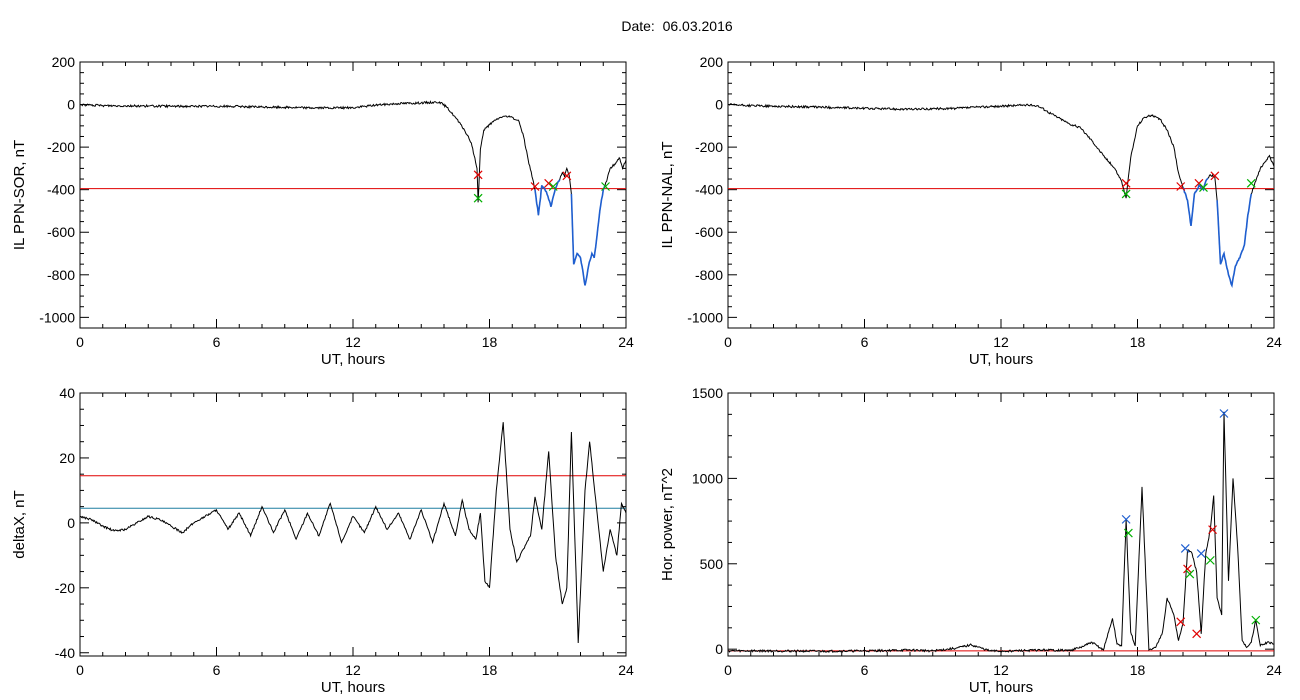 This screenshot has height=700, width=1300. I want to click on y-tick-label: 1000, so click(707, 478).